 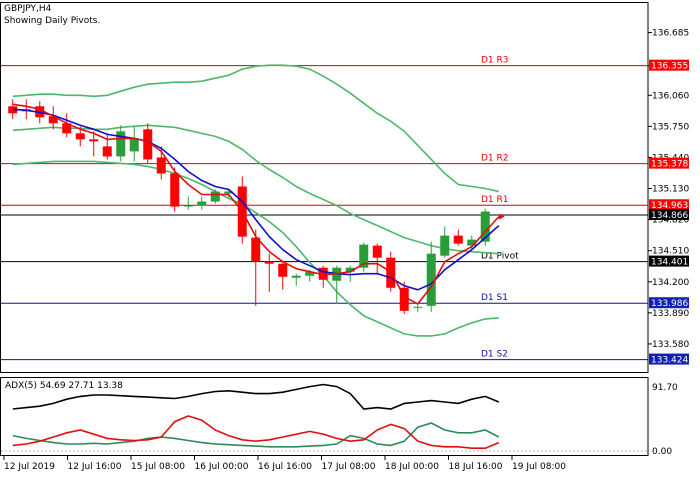 What do you see at coordinates (495, 200) in the screenshot?
I see `pivot-label-2: D1 R1` at bounding box center [495, 200].